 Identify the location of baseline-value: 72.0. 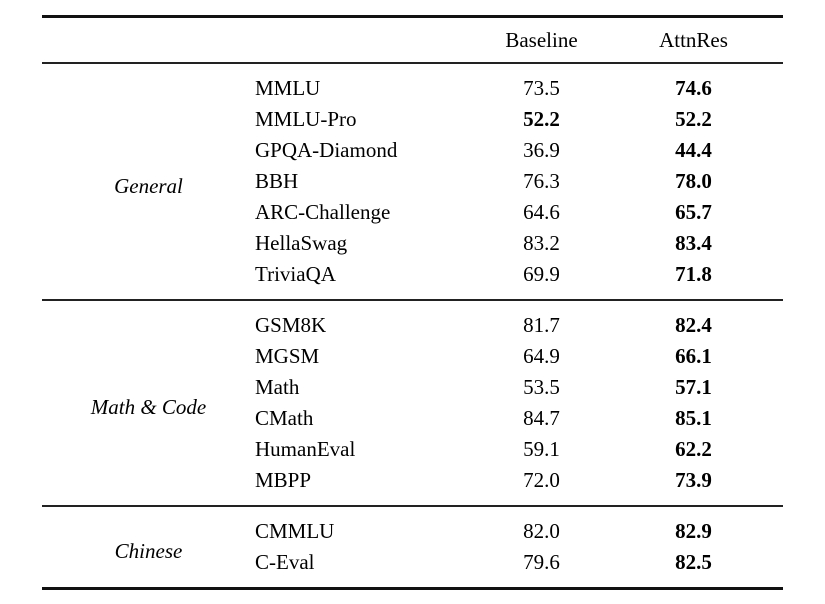
(541, 480).